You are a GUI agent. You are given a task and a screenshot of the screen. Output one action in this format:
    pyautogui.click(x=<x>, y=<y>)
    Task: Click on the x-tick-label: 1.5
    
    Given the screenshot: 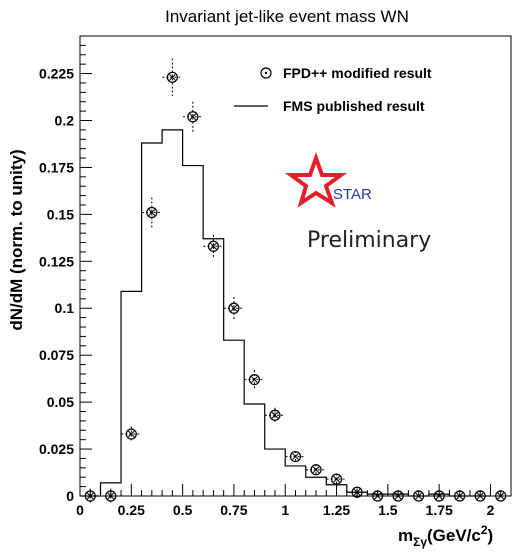 What is the action you would take?
    pyautogui.click(x=388, y=510)
    